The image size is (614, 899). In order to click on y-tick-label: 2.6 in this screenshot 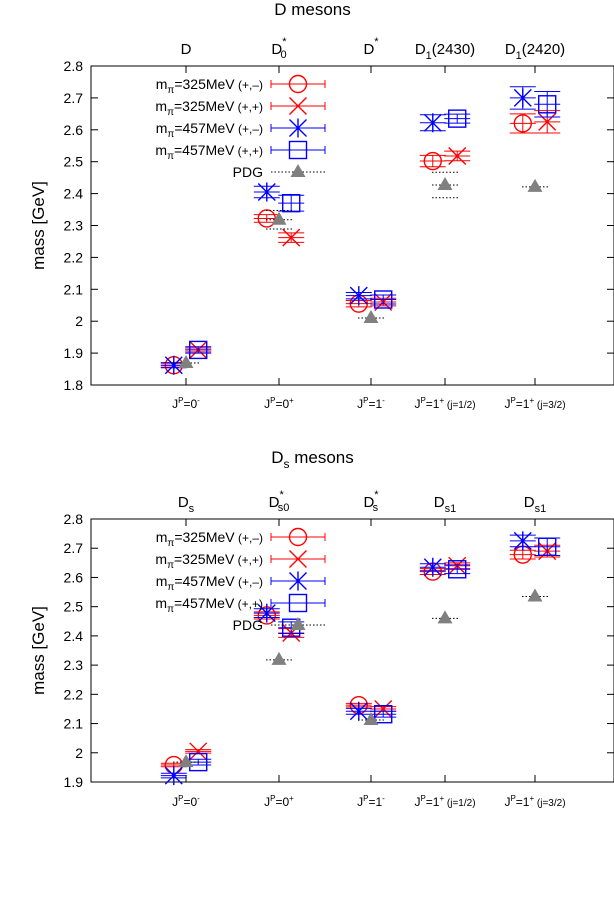, I will do `click(74, 577)`.